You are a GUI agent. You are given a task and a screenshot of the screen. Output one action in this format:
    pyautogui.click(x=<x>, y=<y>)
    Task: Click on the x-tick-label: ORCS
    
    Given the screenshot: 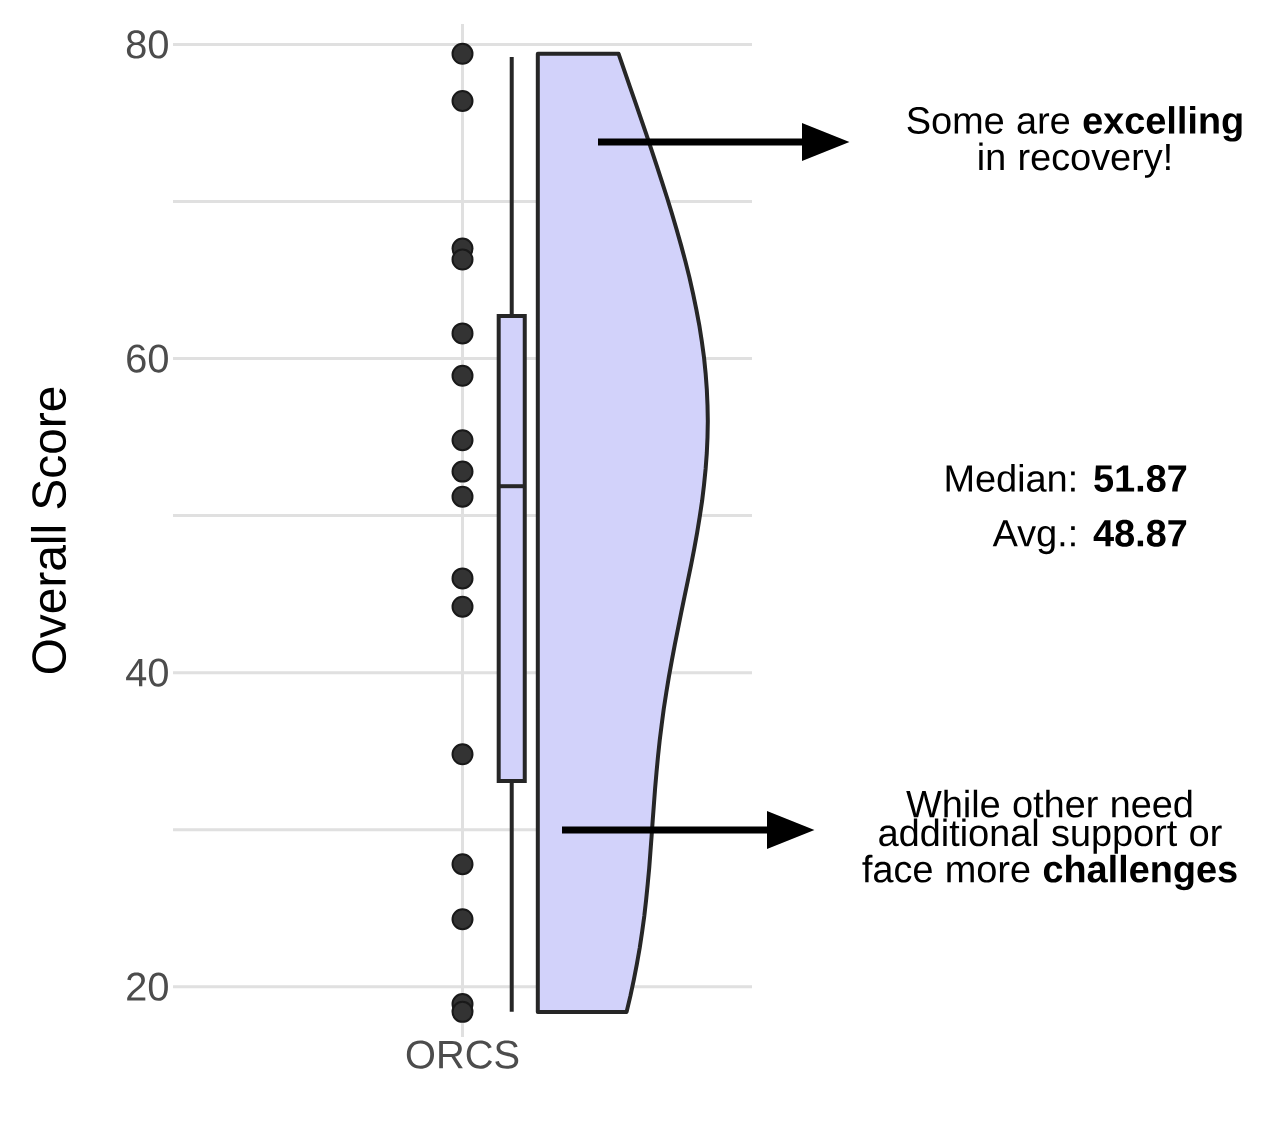 What is the action you would take?
    pyautogui.click(x=462, y=1054)
    